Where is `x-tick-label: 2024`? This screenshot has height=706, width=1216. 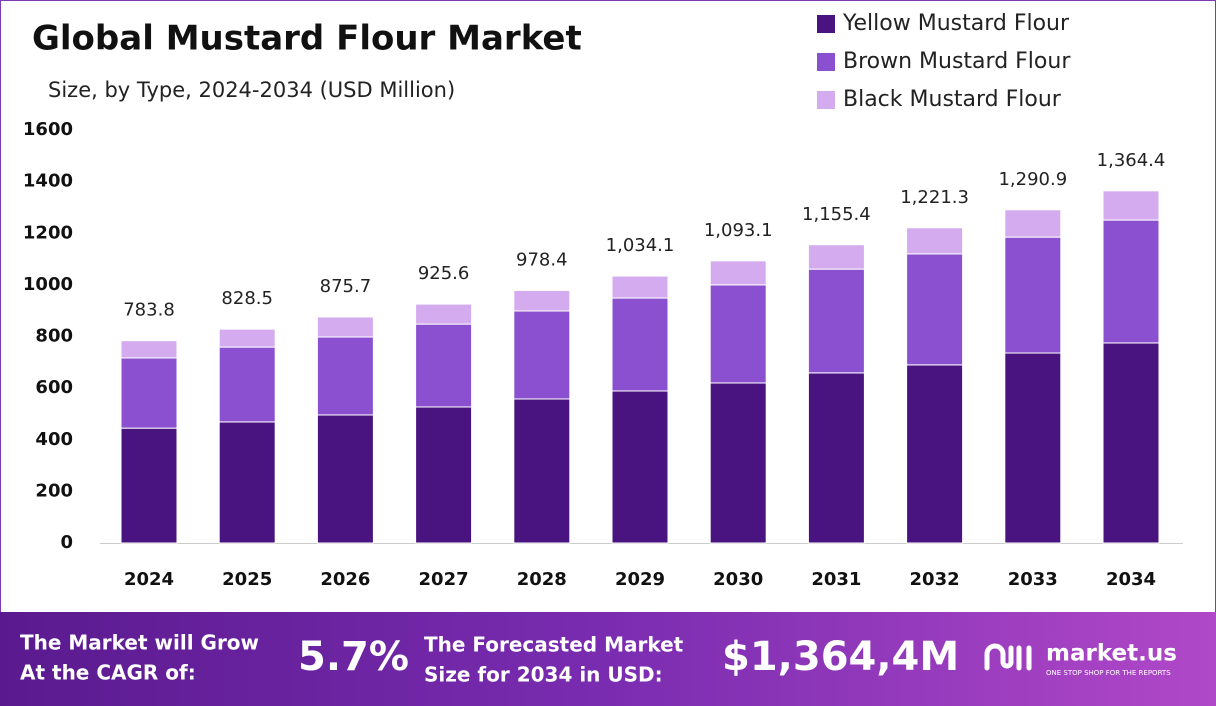 x-tick-label: 2024 is located at coordinates (149, 579).